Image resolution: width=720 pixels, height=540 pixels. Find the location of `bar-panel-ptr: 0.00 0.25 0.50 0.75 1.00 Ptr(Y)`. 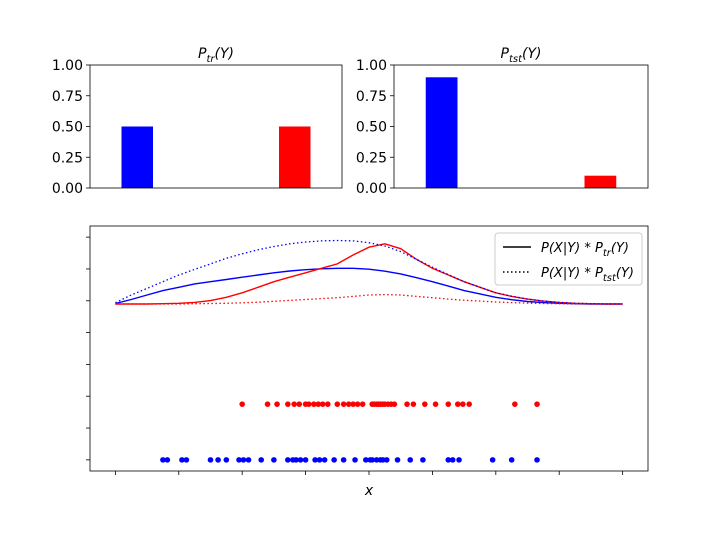

bar-panel-ptr: 0.00 0.25 0.50 0.75 1.00 Ptr(Y) is located at coordinates (197, 121).